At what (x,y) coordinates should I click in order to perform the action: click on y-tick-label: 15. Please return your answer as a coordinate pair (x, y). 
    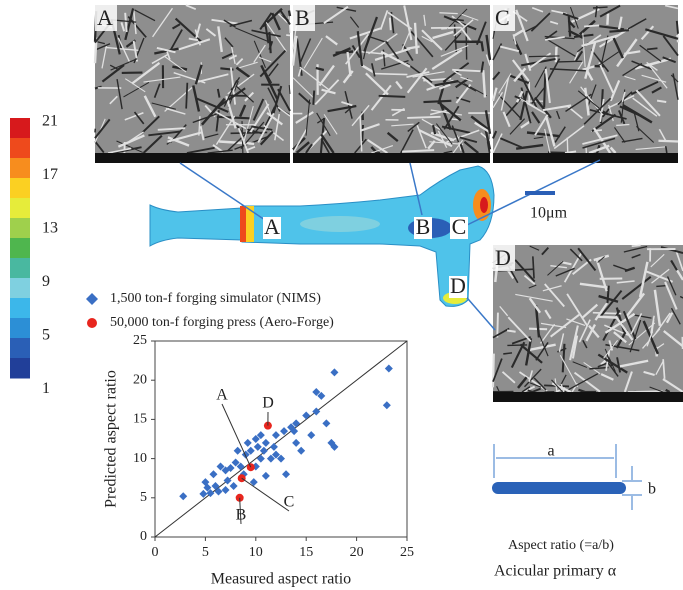
    Looking at the image, I should click on (140, 419).